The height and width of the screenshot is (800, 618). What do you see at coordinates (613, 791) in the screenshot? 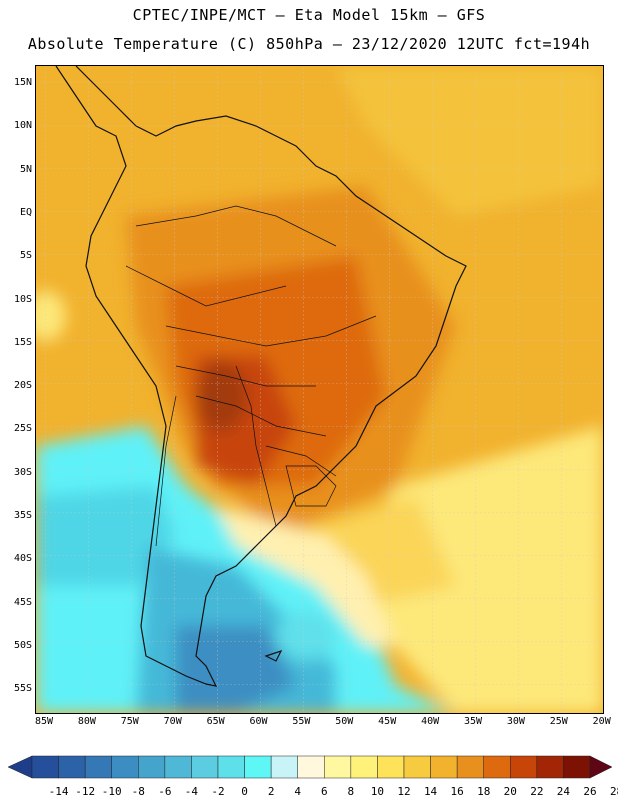
I see `colorbar-tick-label: 28` at bounding box center [613, 791].